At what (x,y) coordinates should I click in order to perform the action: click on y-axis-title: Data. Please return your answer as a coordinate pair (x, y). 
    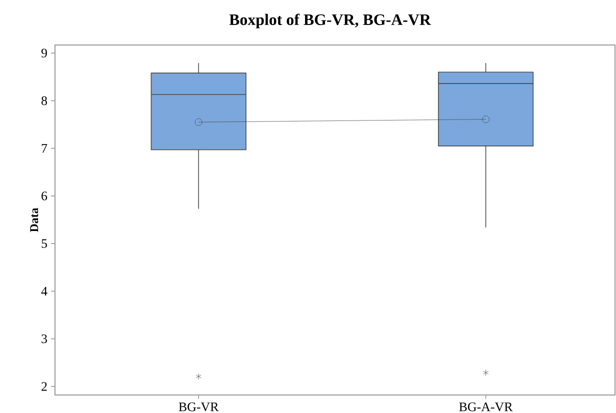
    Looking at the image, I should click on (34, 220).